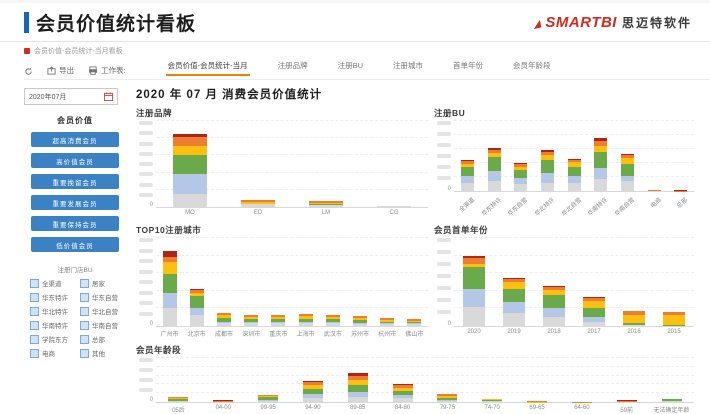 The height and width of the screenshot is (414, 710). Describe the element at coordinates (54, 311) in the screenshot. I see `bu-option-4: 华北特许` at that location.